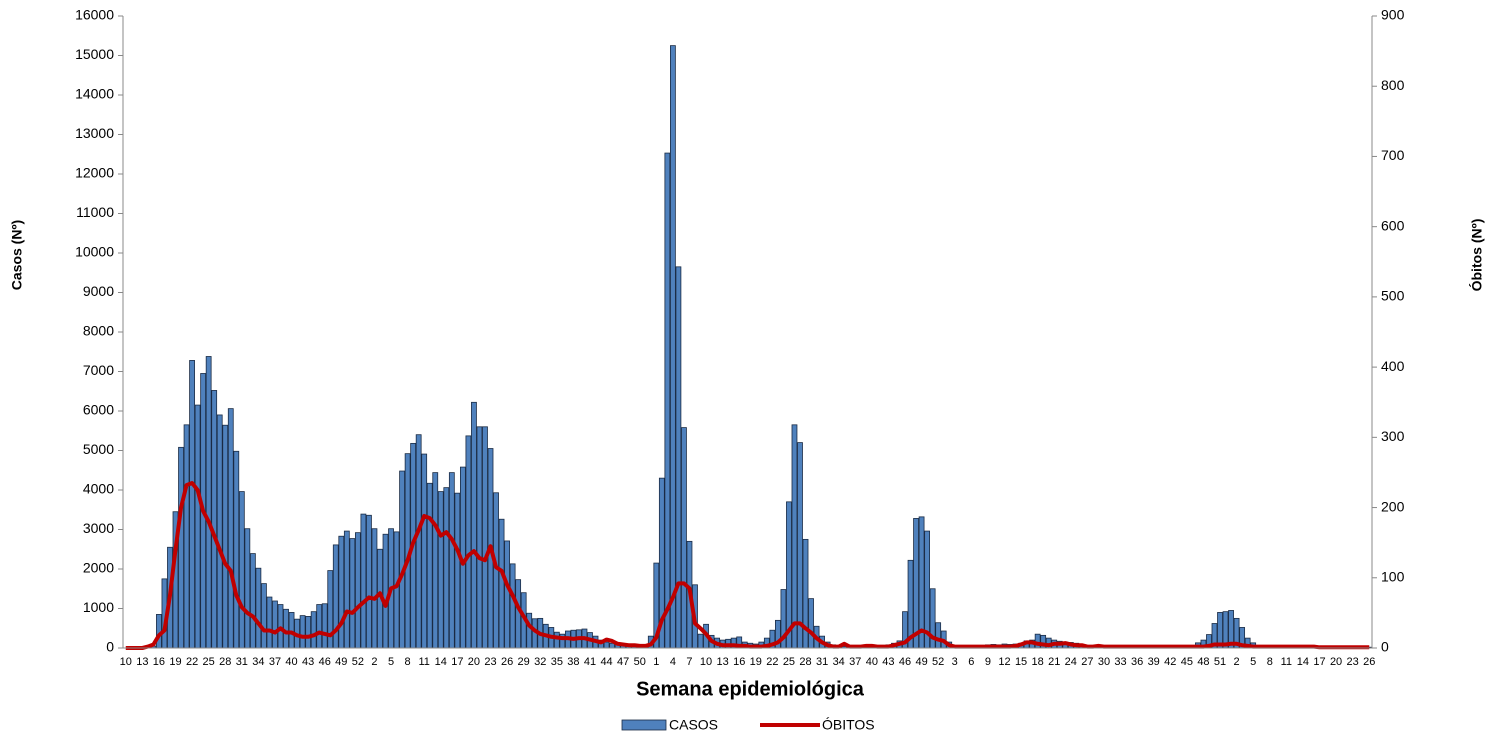 This screenshot has width=1501, height=737. Describe the element at coordinates (507, 662) in the screenshot. I see `x-tick-label: 26` at that location.